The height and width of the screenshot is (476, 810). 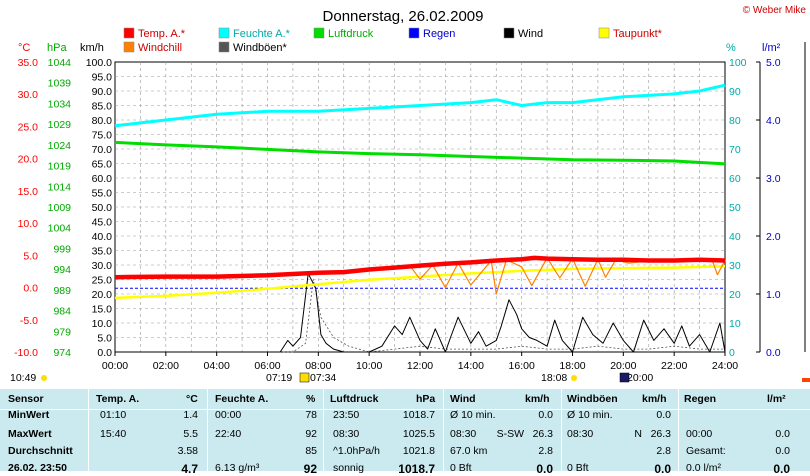 What do you see at coordinates (29, 321) in the screenshot?
I see `temp-tick-label: -5.0` at bounding box center [29, 321].